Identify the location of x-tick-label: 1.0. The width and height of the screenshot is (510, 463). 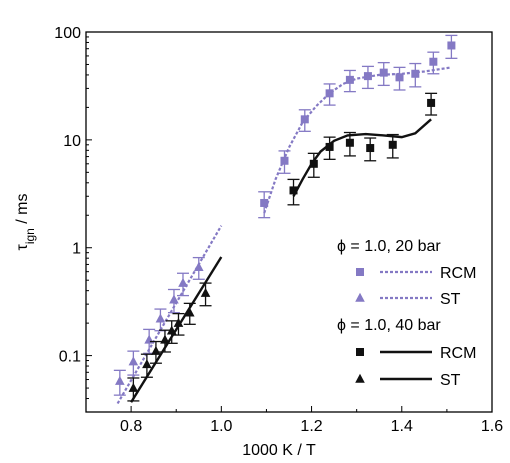
(221, 426).